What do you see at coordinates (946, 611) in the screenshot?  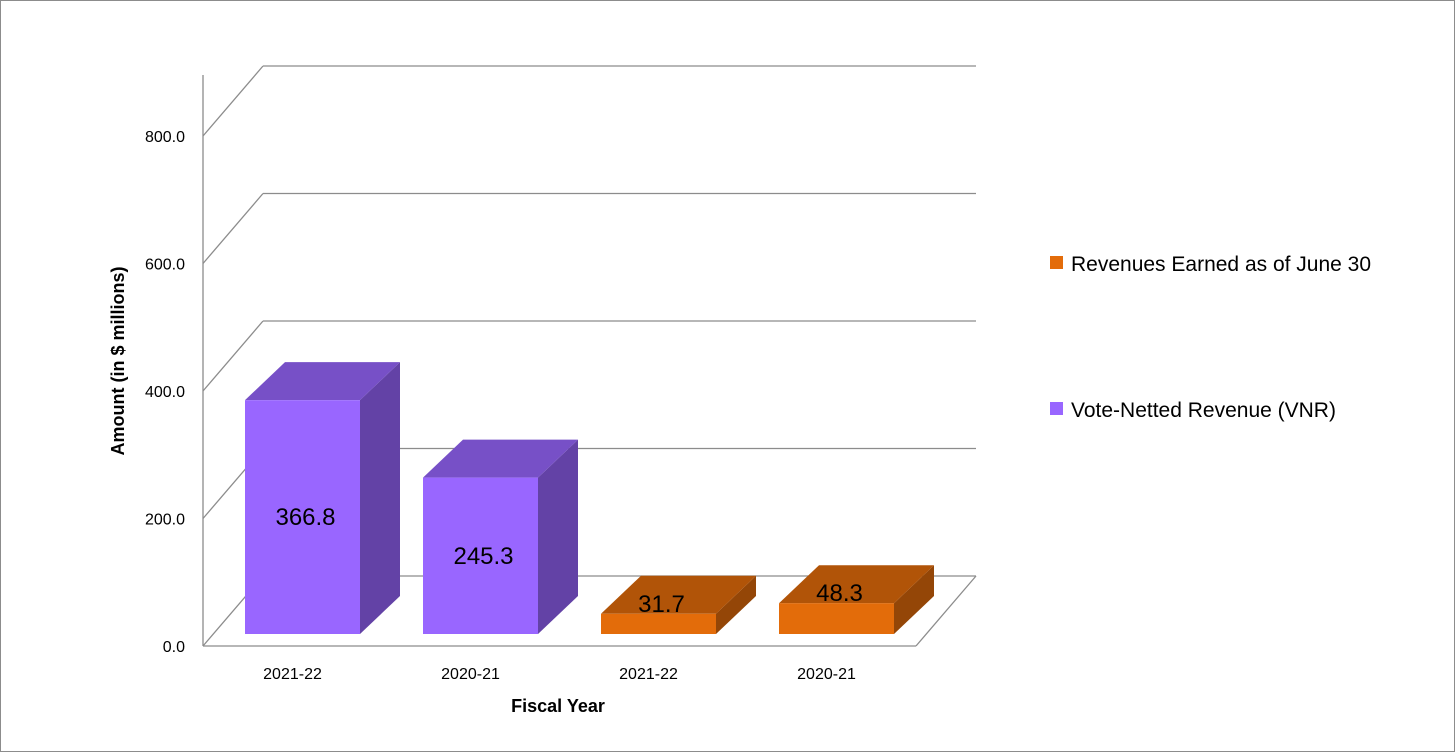 I see `floor-right-edge` at bounding box center [946, 611].